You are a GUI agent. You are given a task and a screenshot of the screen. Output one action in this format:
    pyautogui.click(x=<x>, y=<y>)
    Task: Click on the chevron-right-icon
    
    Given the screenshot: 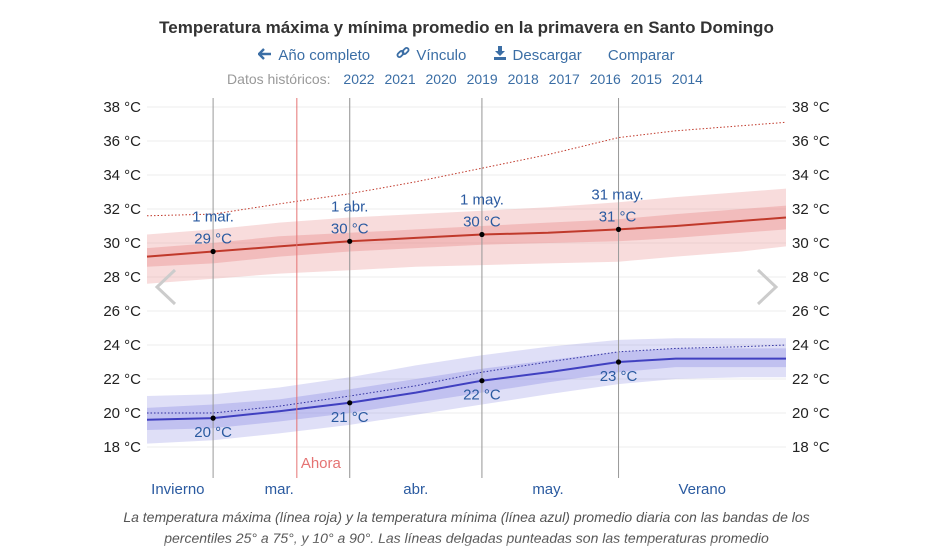 What is the action you would take?
    pyautogui.click(x=767, y=287)
    